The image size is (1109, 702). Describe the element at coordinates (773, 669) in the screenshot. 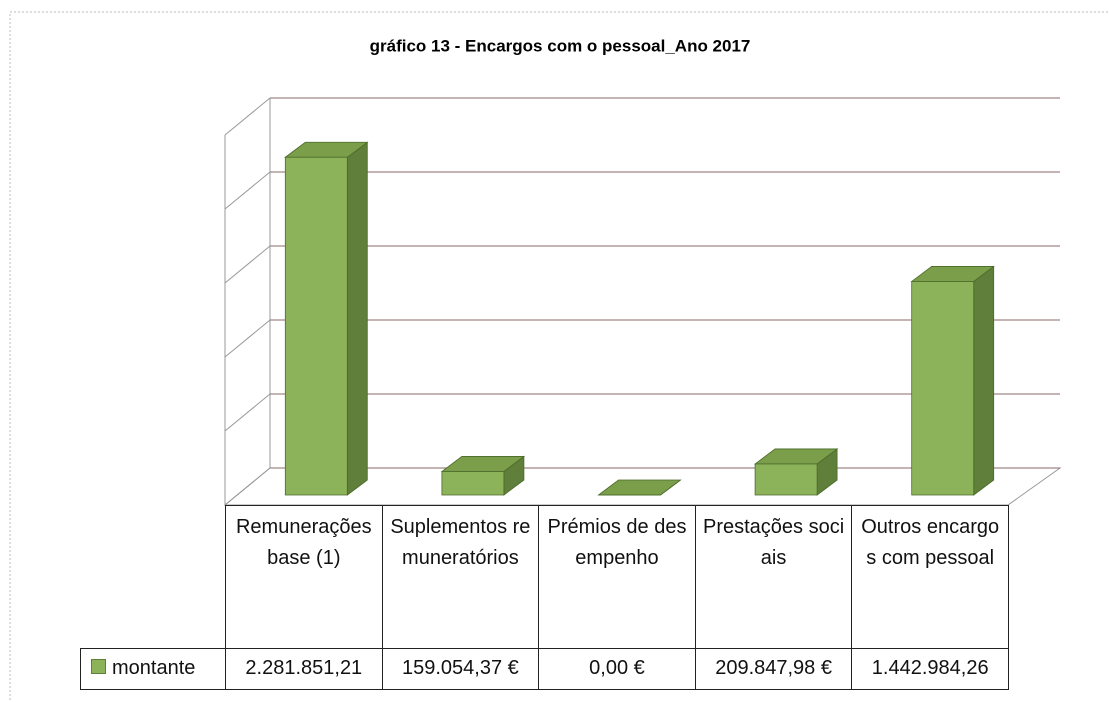

I see `value-label: 209.847,98 €` at that location.